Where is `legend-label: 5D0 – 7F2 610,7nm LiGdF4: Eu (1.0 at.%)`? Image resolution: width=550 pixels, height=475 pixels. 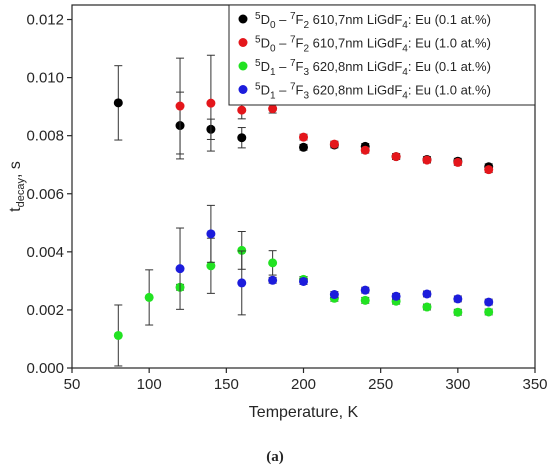
legend-label: 5D0 – 7F2 610,7nm LiGdF4: Eu (1.0 at.%) is located at coordinates (373, 45).